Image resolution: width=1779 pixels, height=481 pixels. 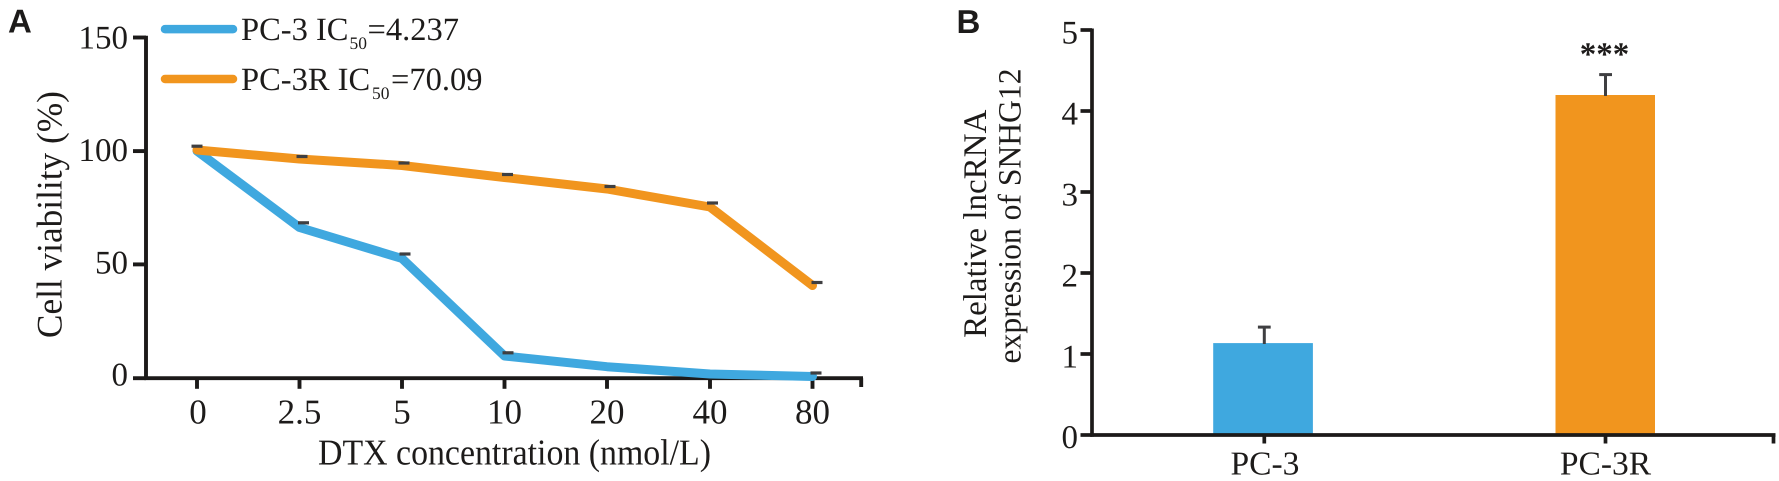 What do you see at coordinates (294, 30) in the screenshot?
I see `svg-text: PC-3 IC` at bounding box center [294, 30].